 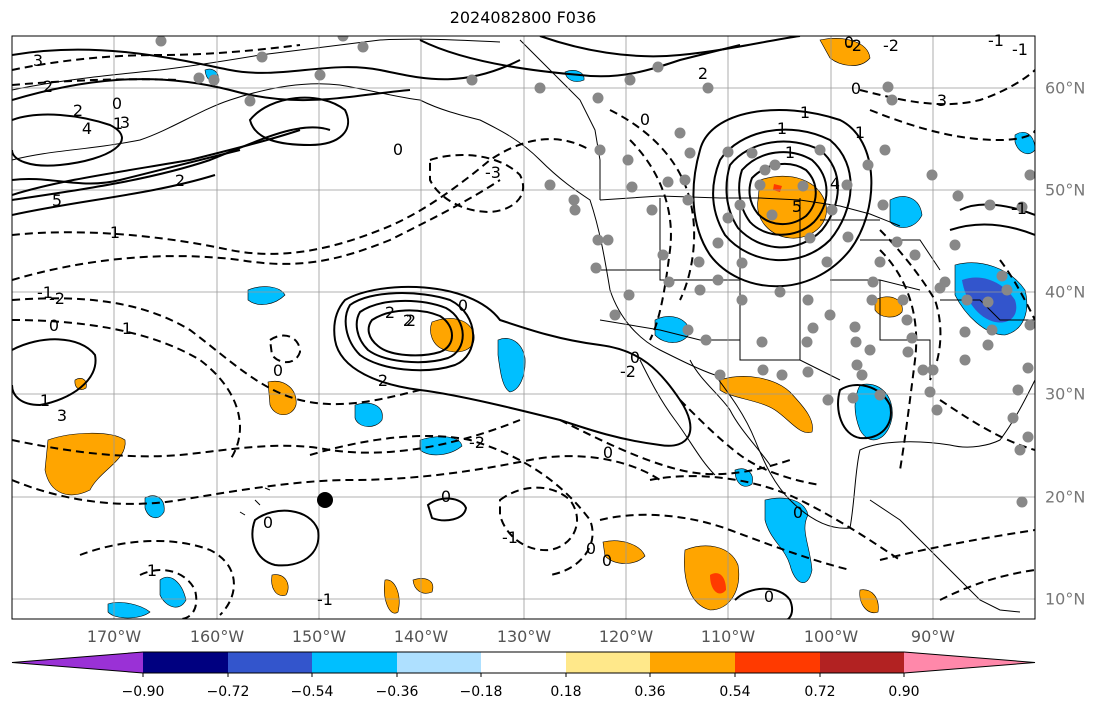 I want to click on contour-label: 4, so click(x=87, y=128).